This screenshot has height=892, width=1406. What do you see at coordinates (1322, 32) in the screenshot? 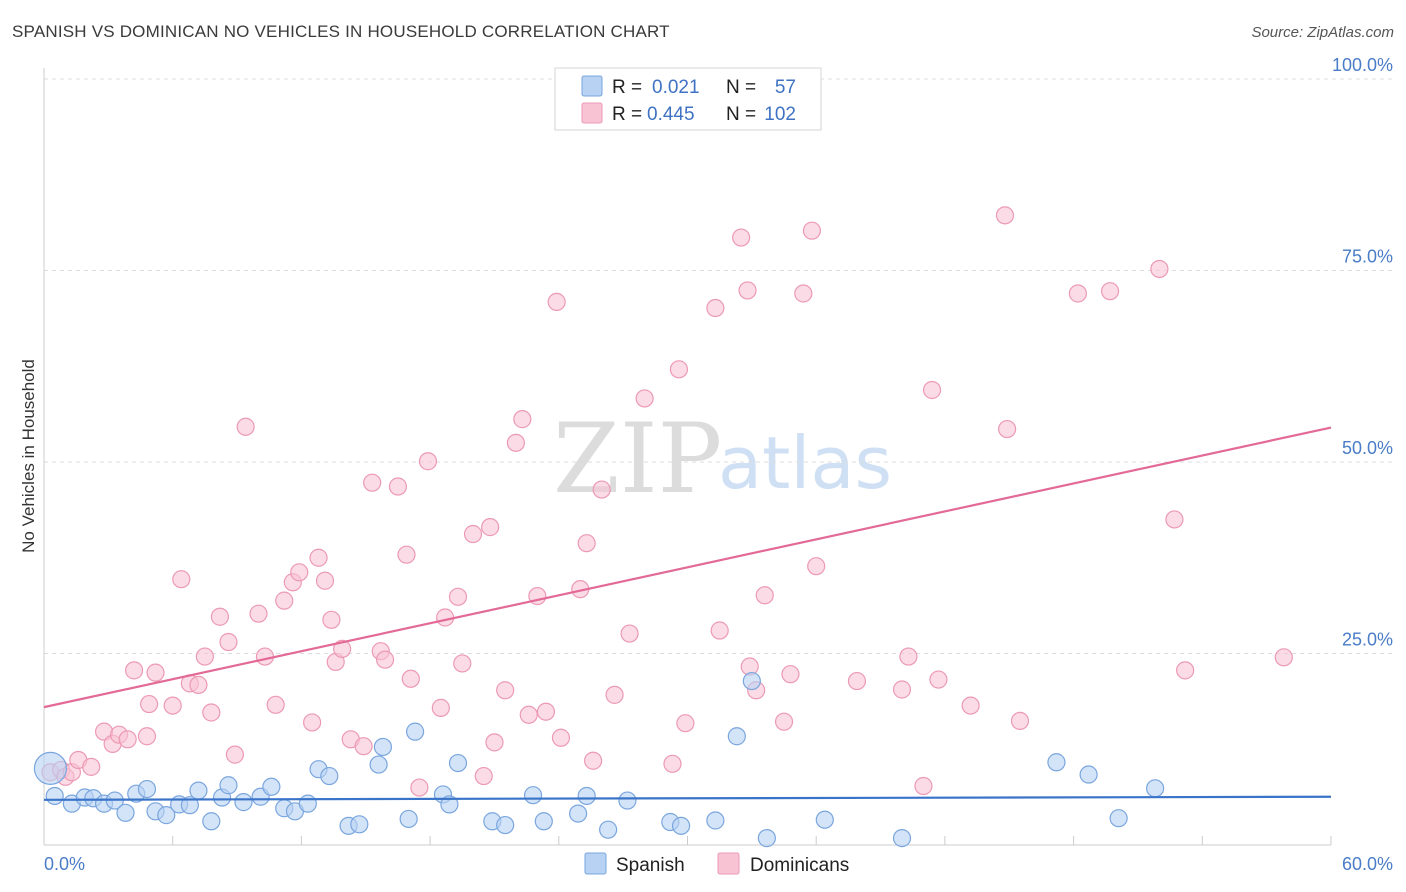
I see `source-credit: Source: ZipAtlas.com` at bounding box center [1322, 32].